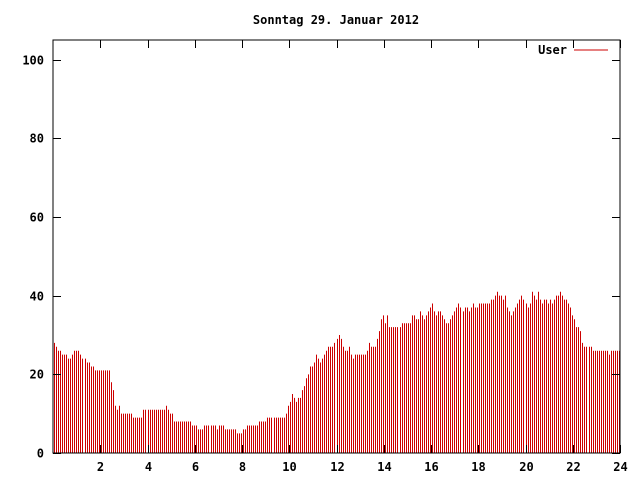 This screenshot has height=480, width=640. What do you see at coordinates (40, 454) in the screenshot?
I see `y-tick-label: 0` at bounding box center [40, 454].